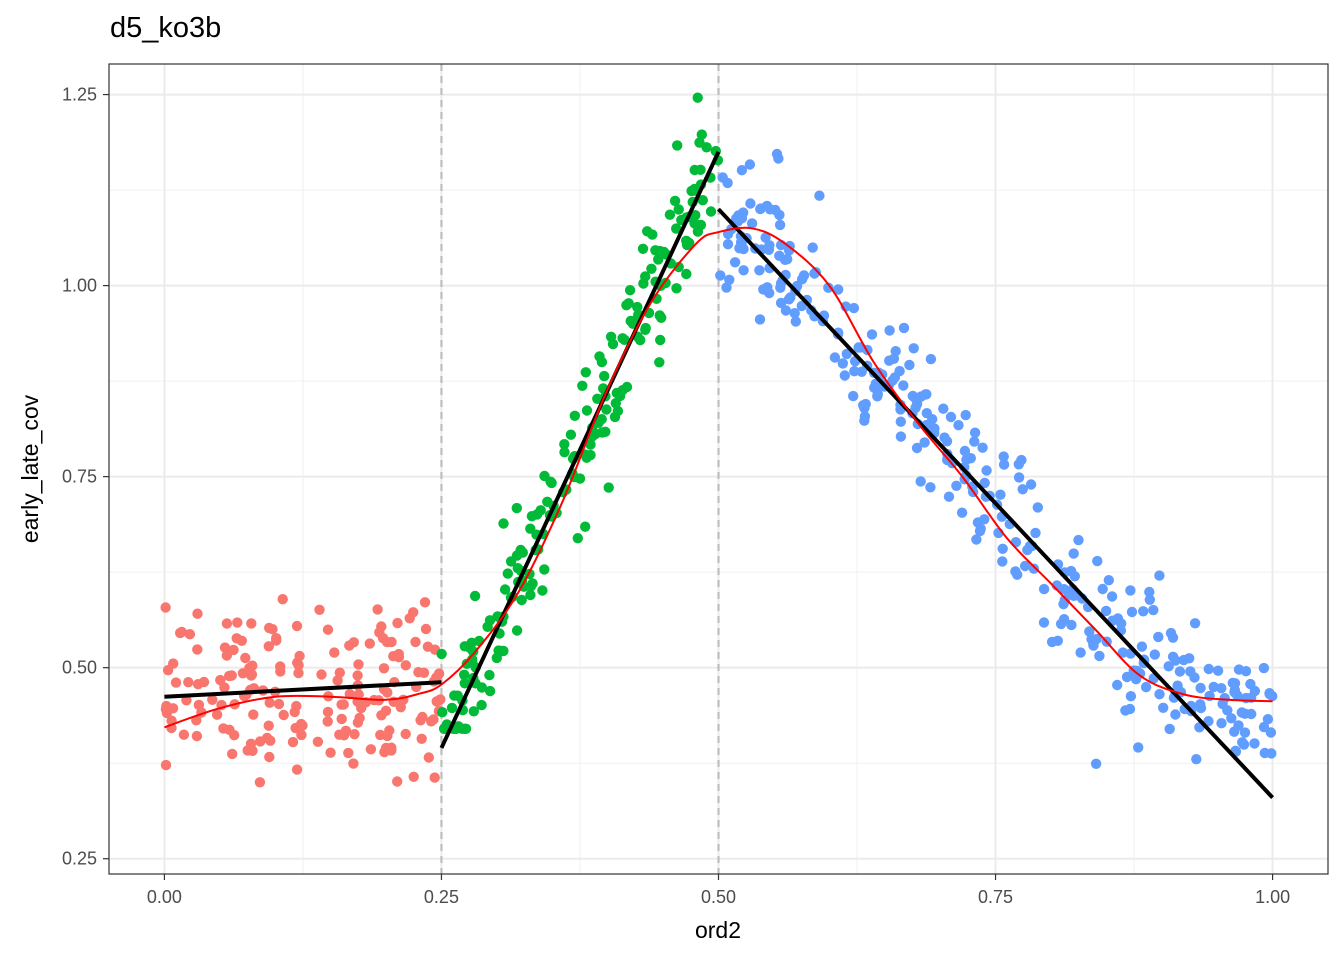 The width and height of the screenshot is (1344, 960). I want to click on y-tick-label: 0.25, so click(79, 859).